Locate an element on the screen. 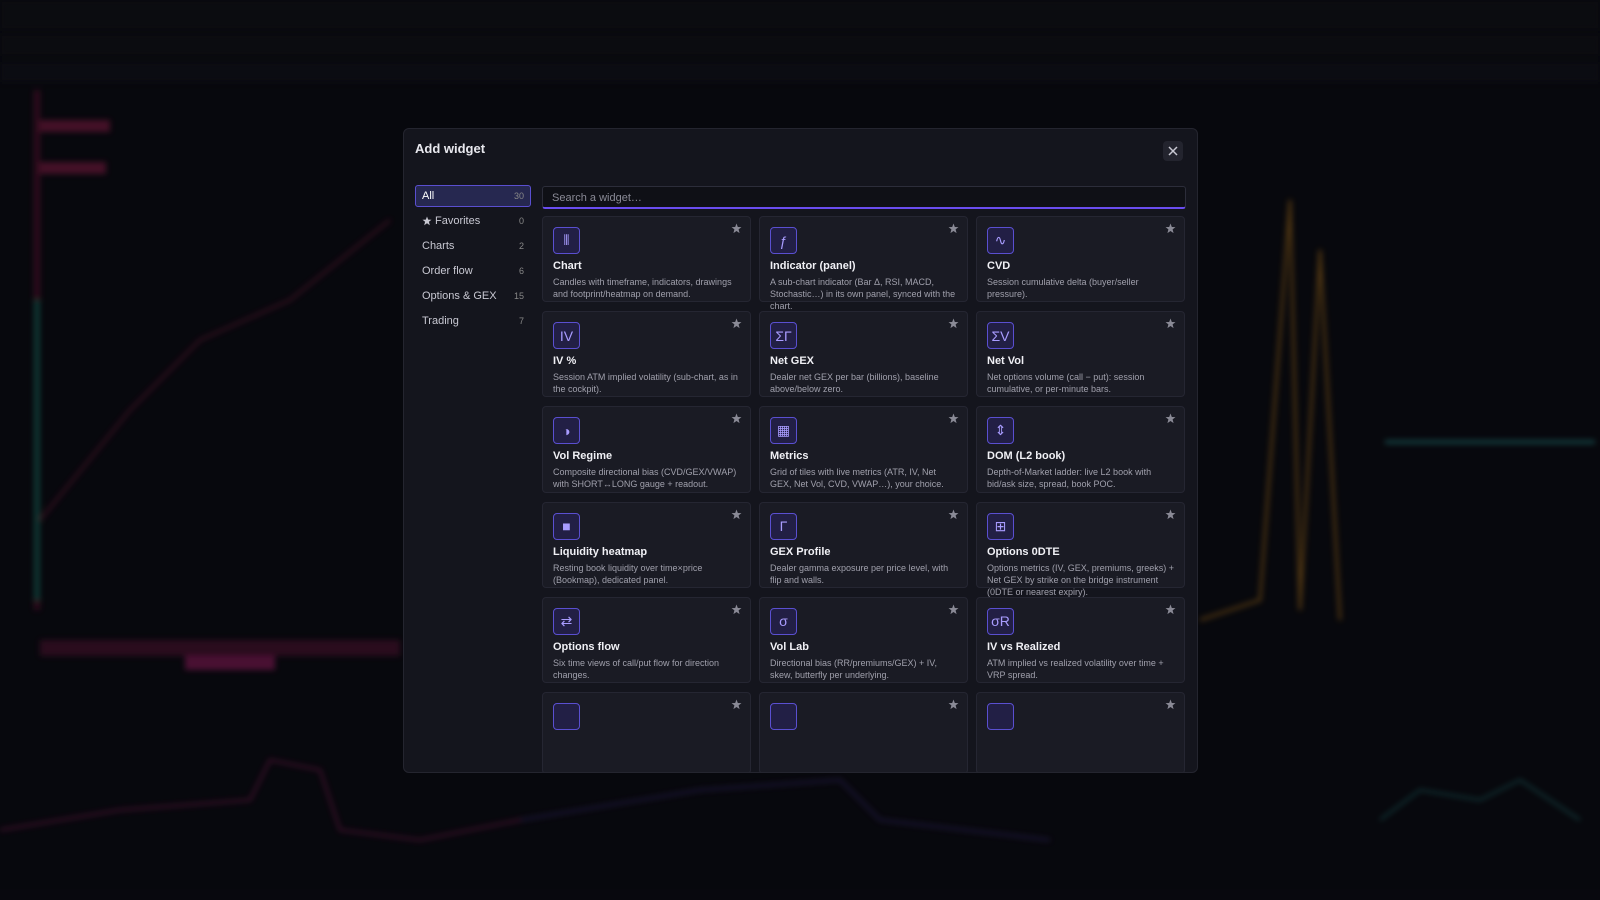 This screenshot has height=900, width=1600. widget-title: CVD is located at coordinates (999, 266).